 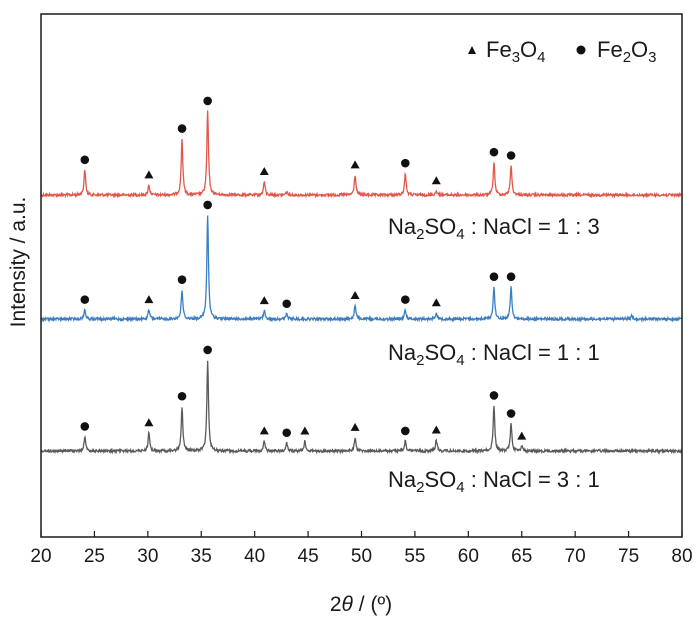 What do you see at coordinates (147, 556) in the screenshot?
I see `x-tick-label: 30` at bounding box center [147, 556].